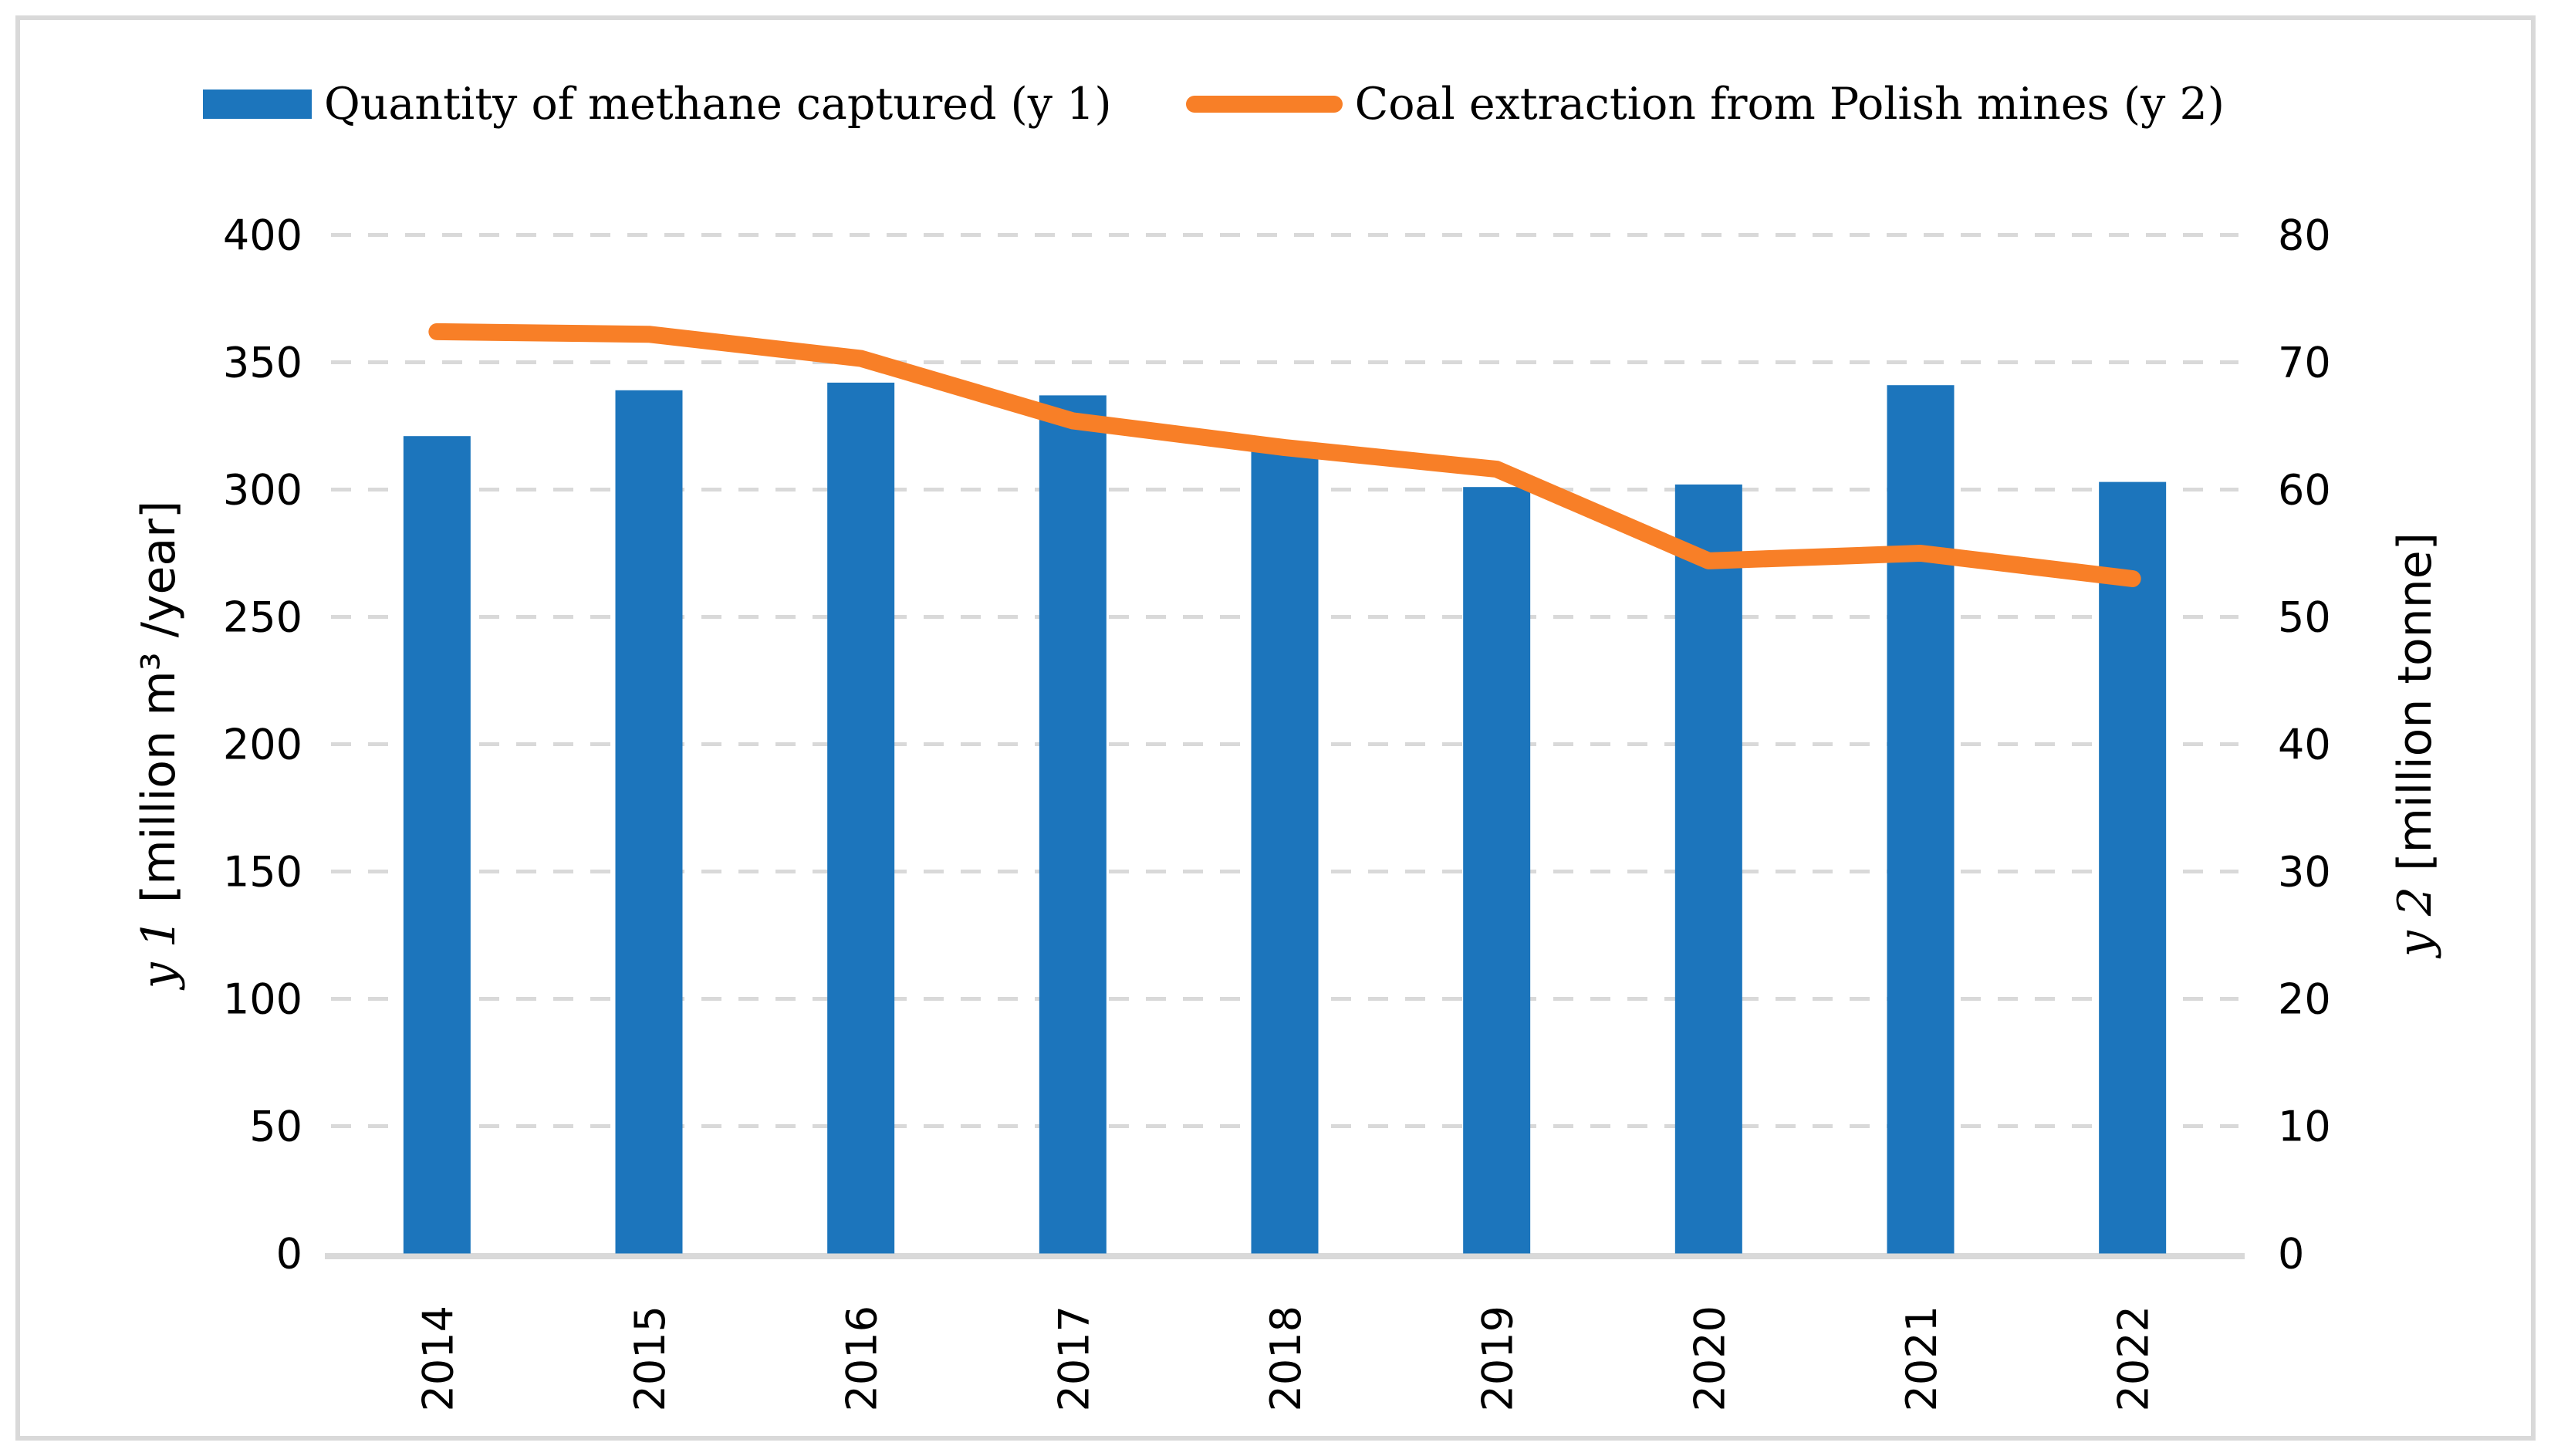 The height and width of the screenshot is (1456, 2551). I want to click on y2-tick-label: 40, so click(2304, 745).